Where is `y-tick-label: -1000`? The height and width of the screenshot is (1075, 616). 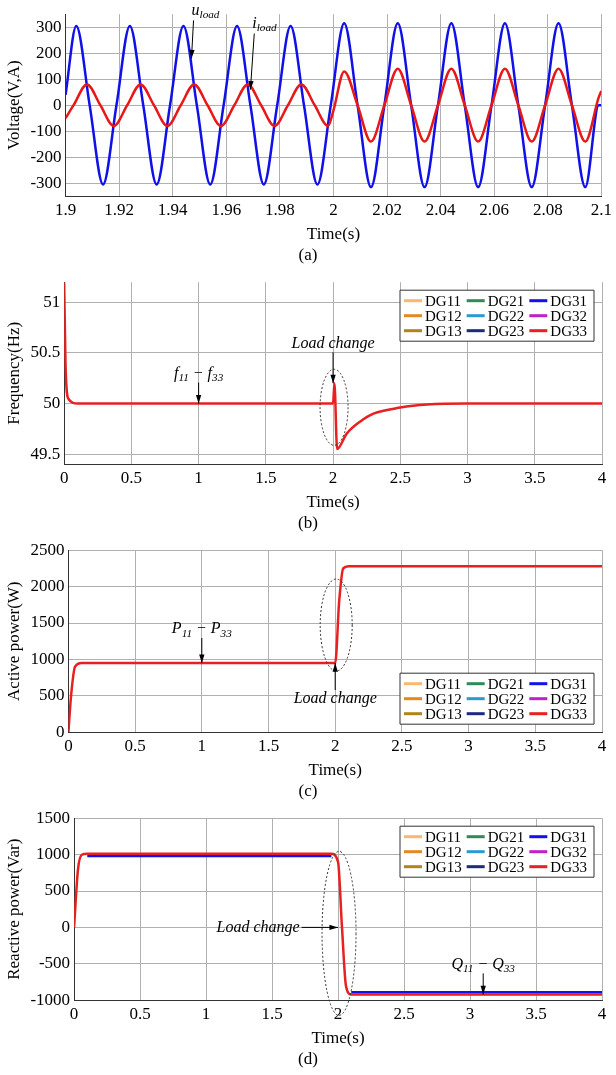
y-tick-label: -1000 is located at coordinates (50, 999).